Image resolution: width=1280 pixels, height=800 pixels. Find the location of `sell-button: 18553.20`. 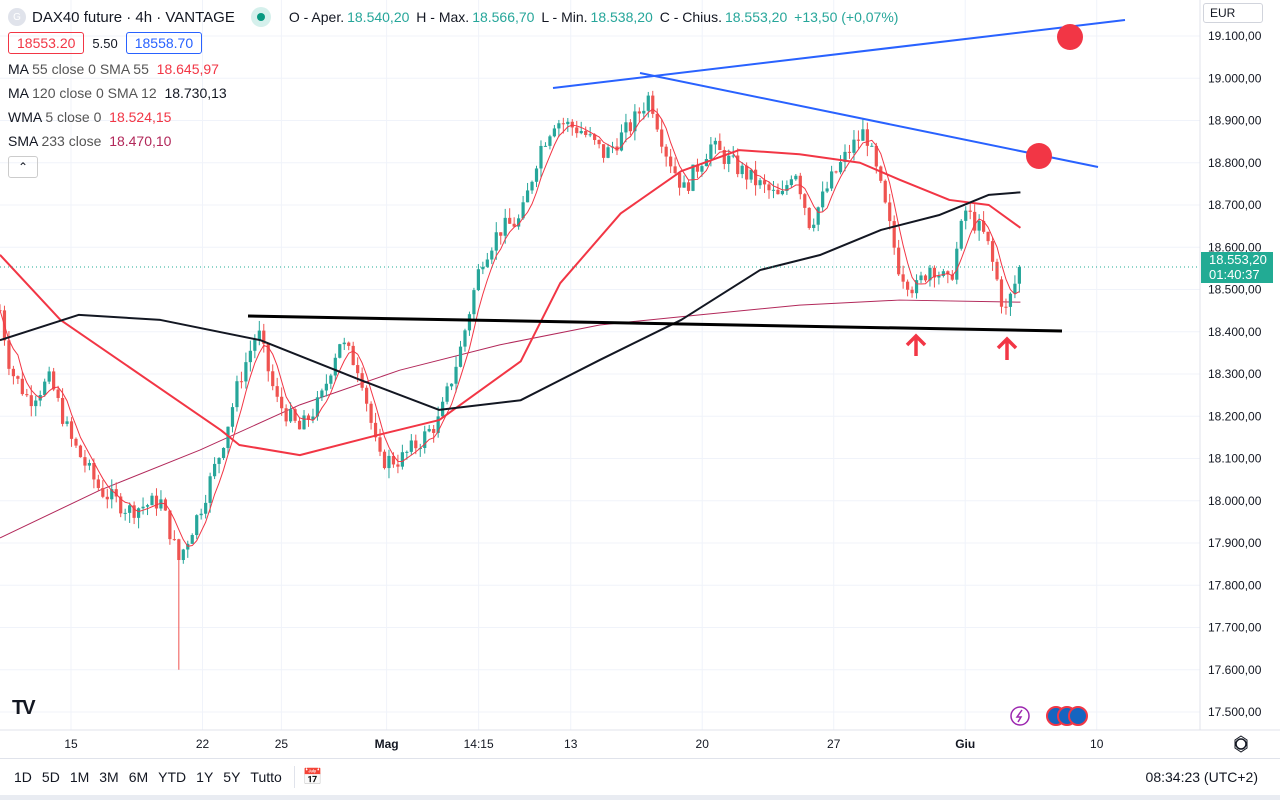

sell-button: 18553.20 is located at coordinates (46, 43).